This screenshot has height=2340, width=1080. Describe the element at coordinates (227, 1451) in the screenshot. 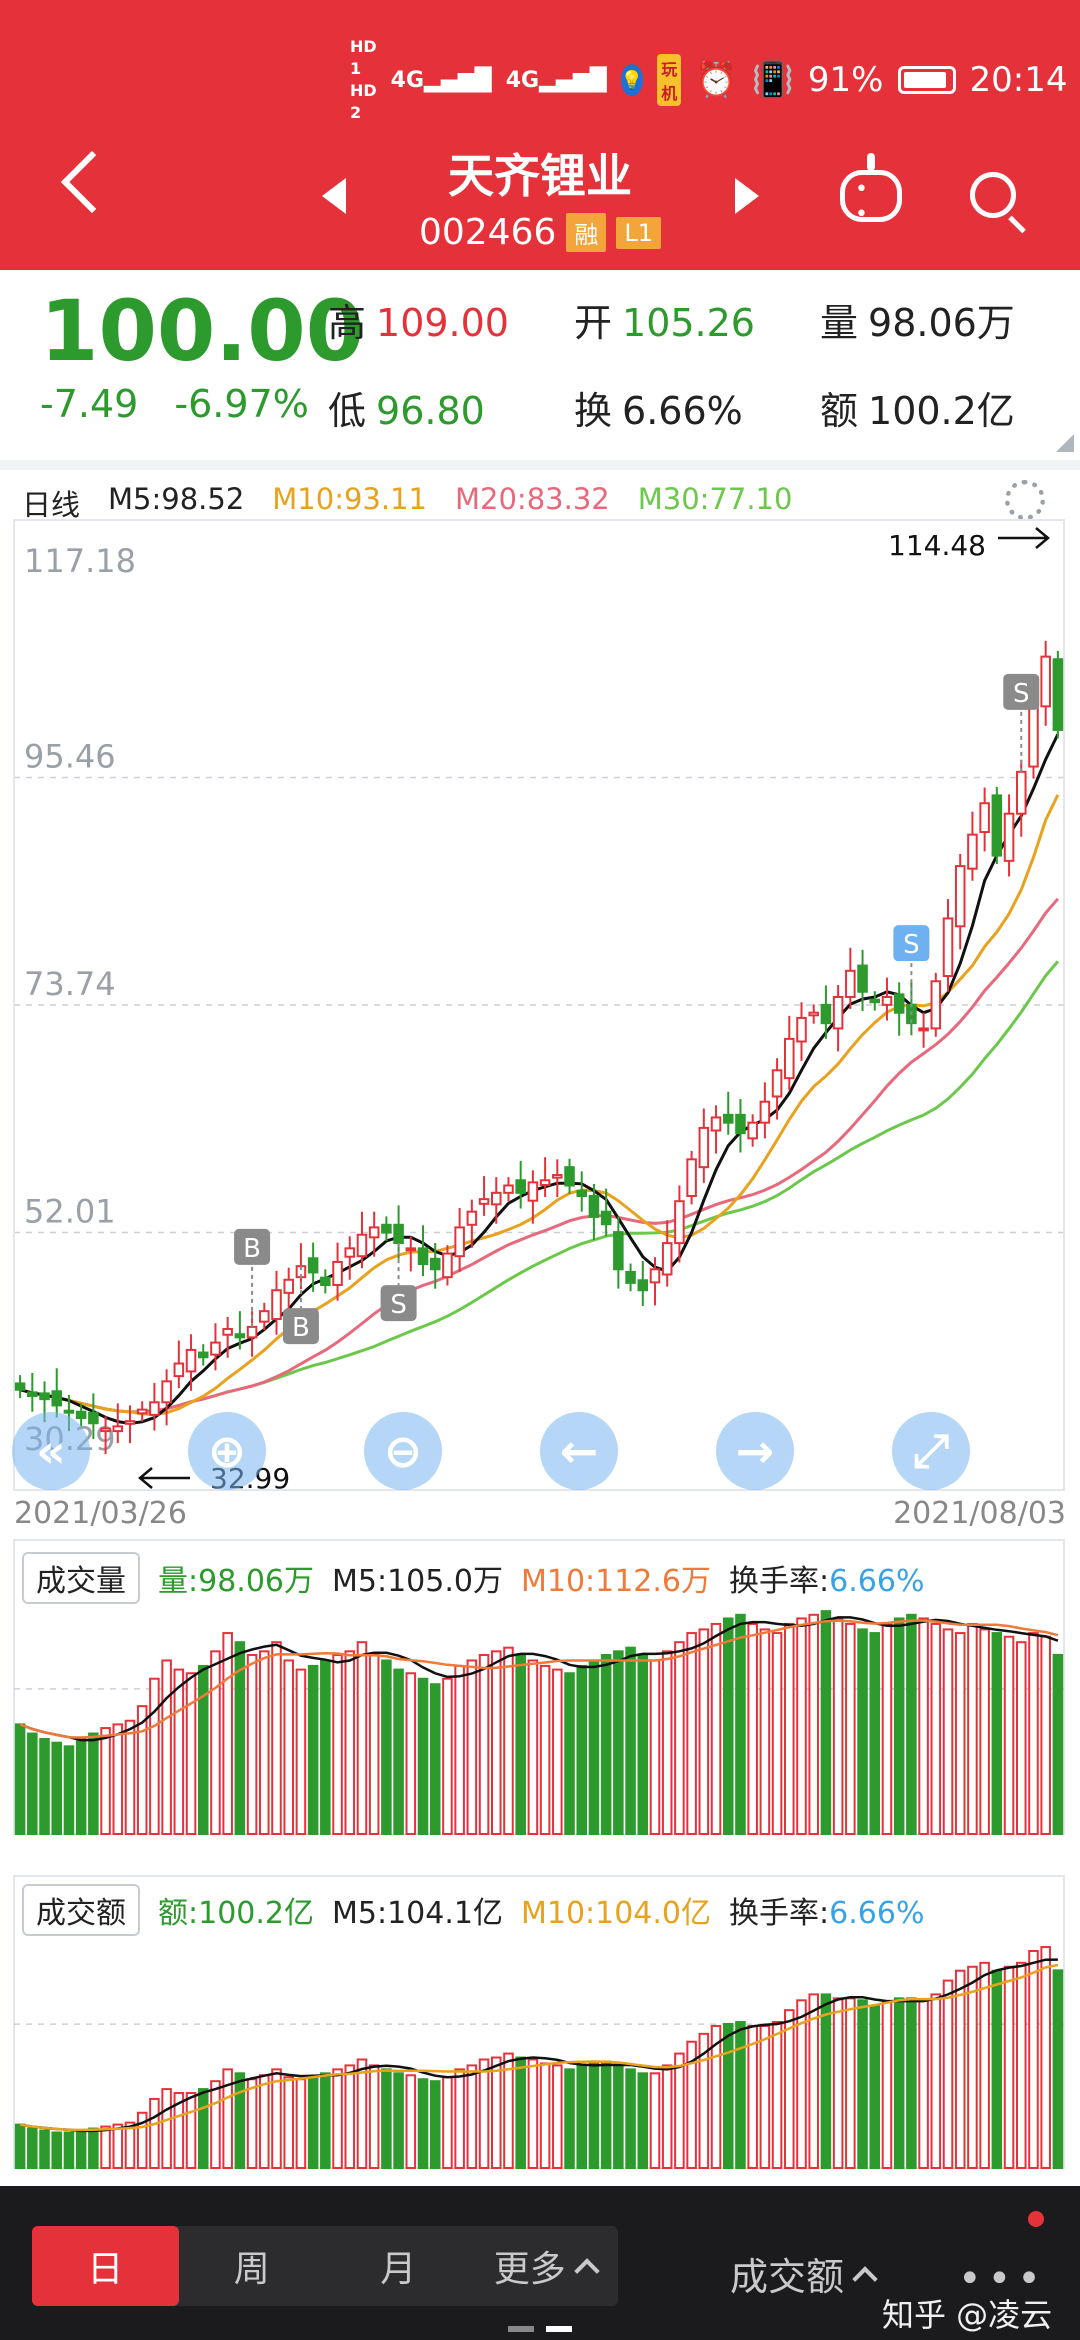

I see `zoom-in-icon: ⊕` at that location.